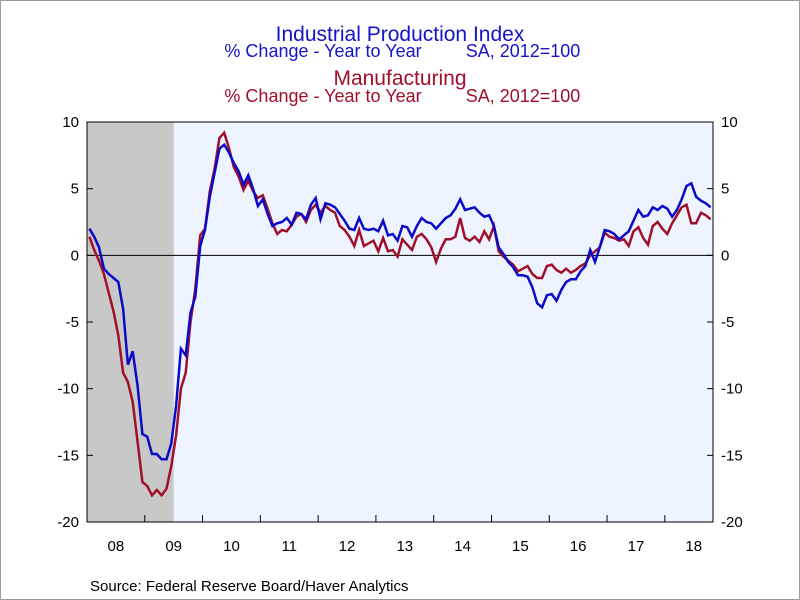  Describe the element at coordinates (68, 455) in the screenshot. I see `y-tick-label-left: -15` at that location.